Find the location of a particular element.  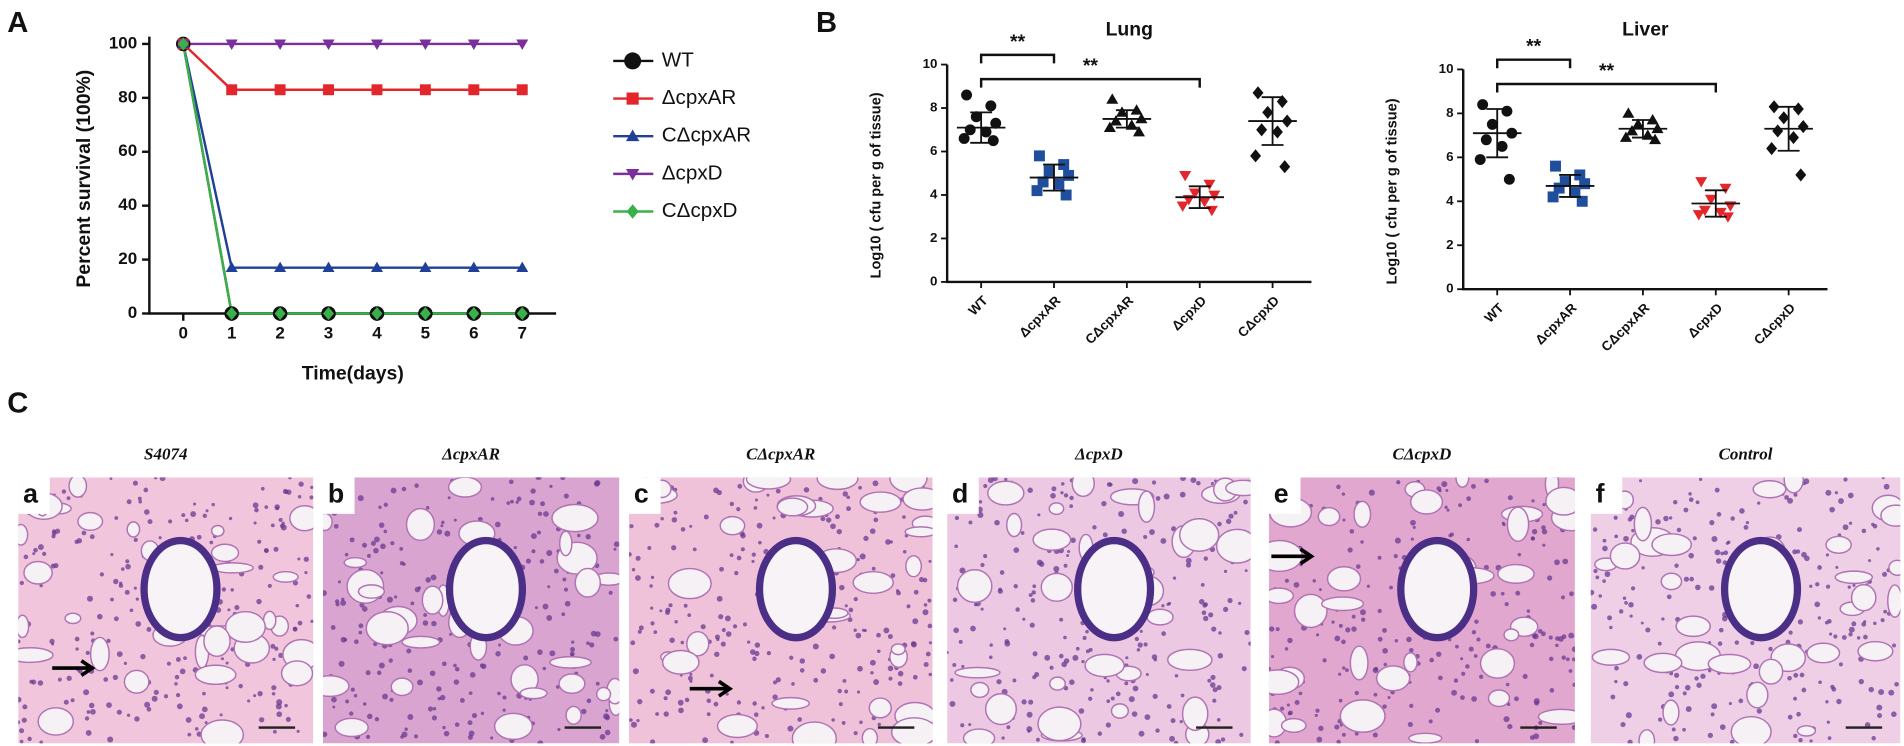

line is located at coordinates (352, 179).